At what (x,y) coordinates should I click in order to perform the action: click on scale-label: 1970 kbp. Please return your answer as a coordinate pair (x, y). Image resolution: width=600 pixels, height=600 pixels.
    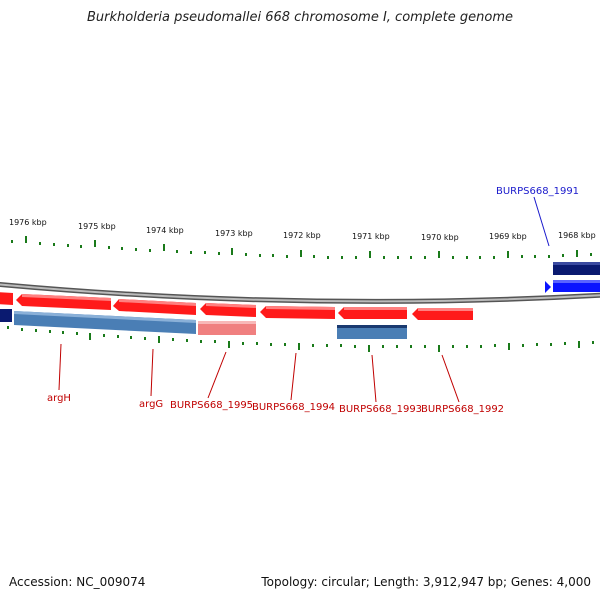
    Looking at the image, I should click on (440, 237).